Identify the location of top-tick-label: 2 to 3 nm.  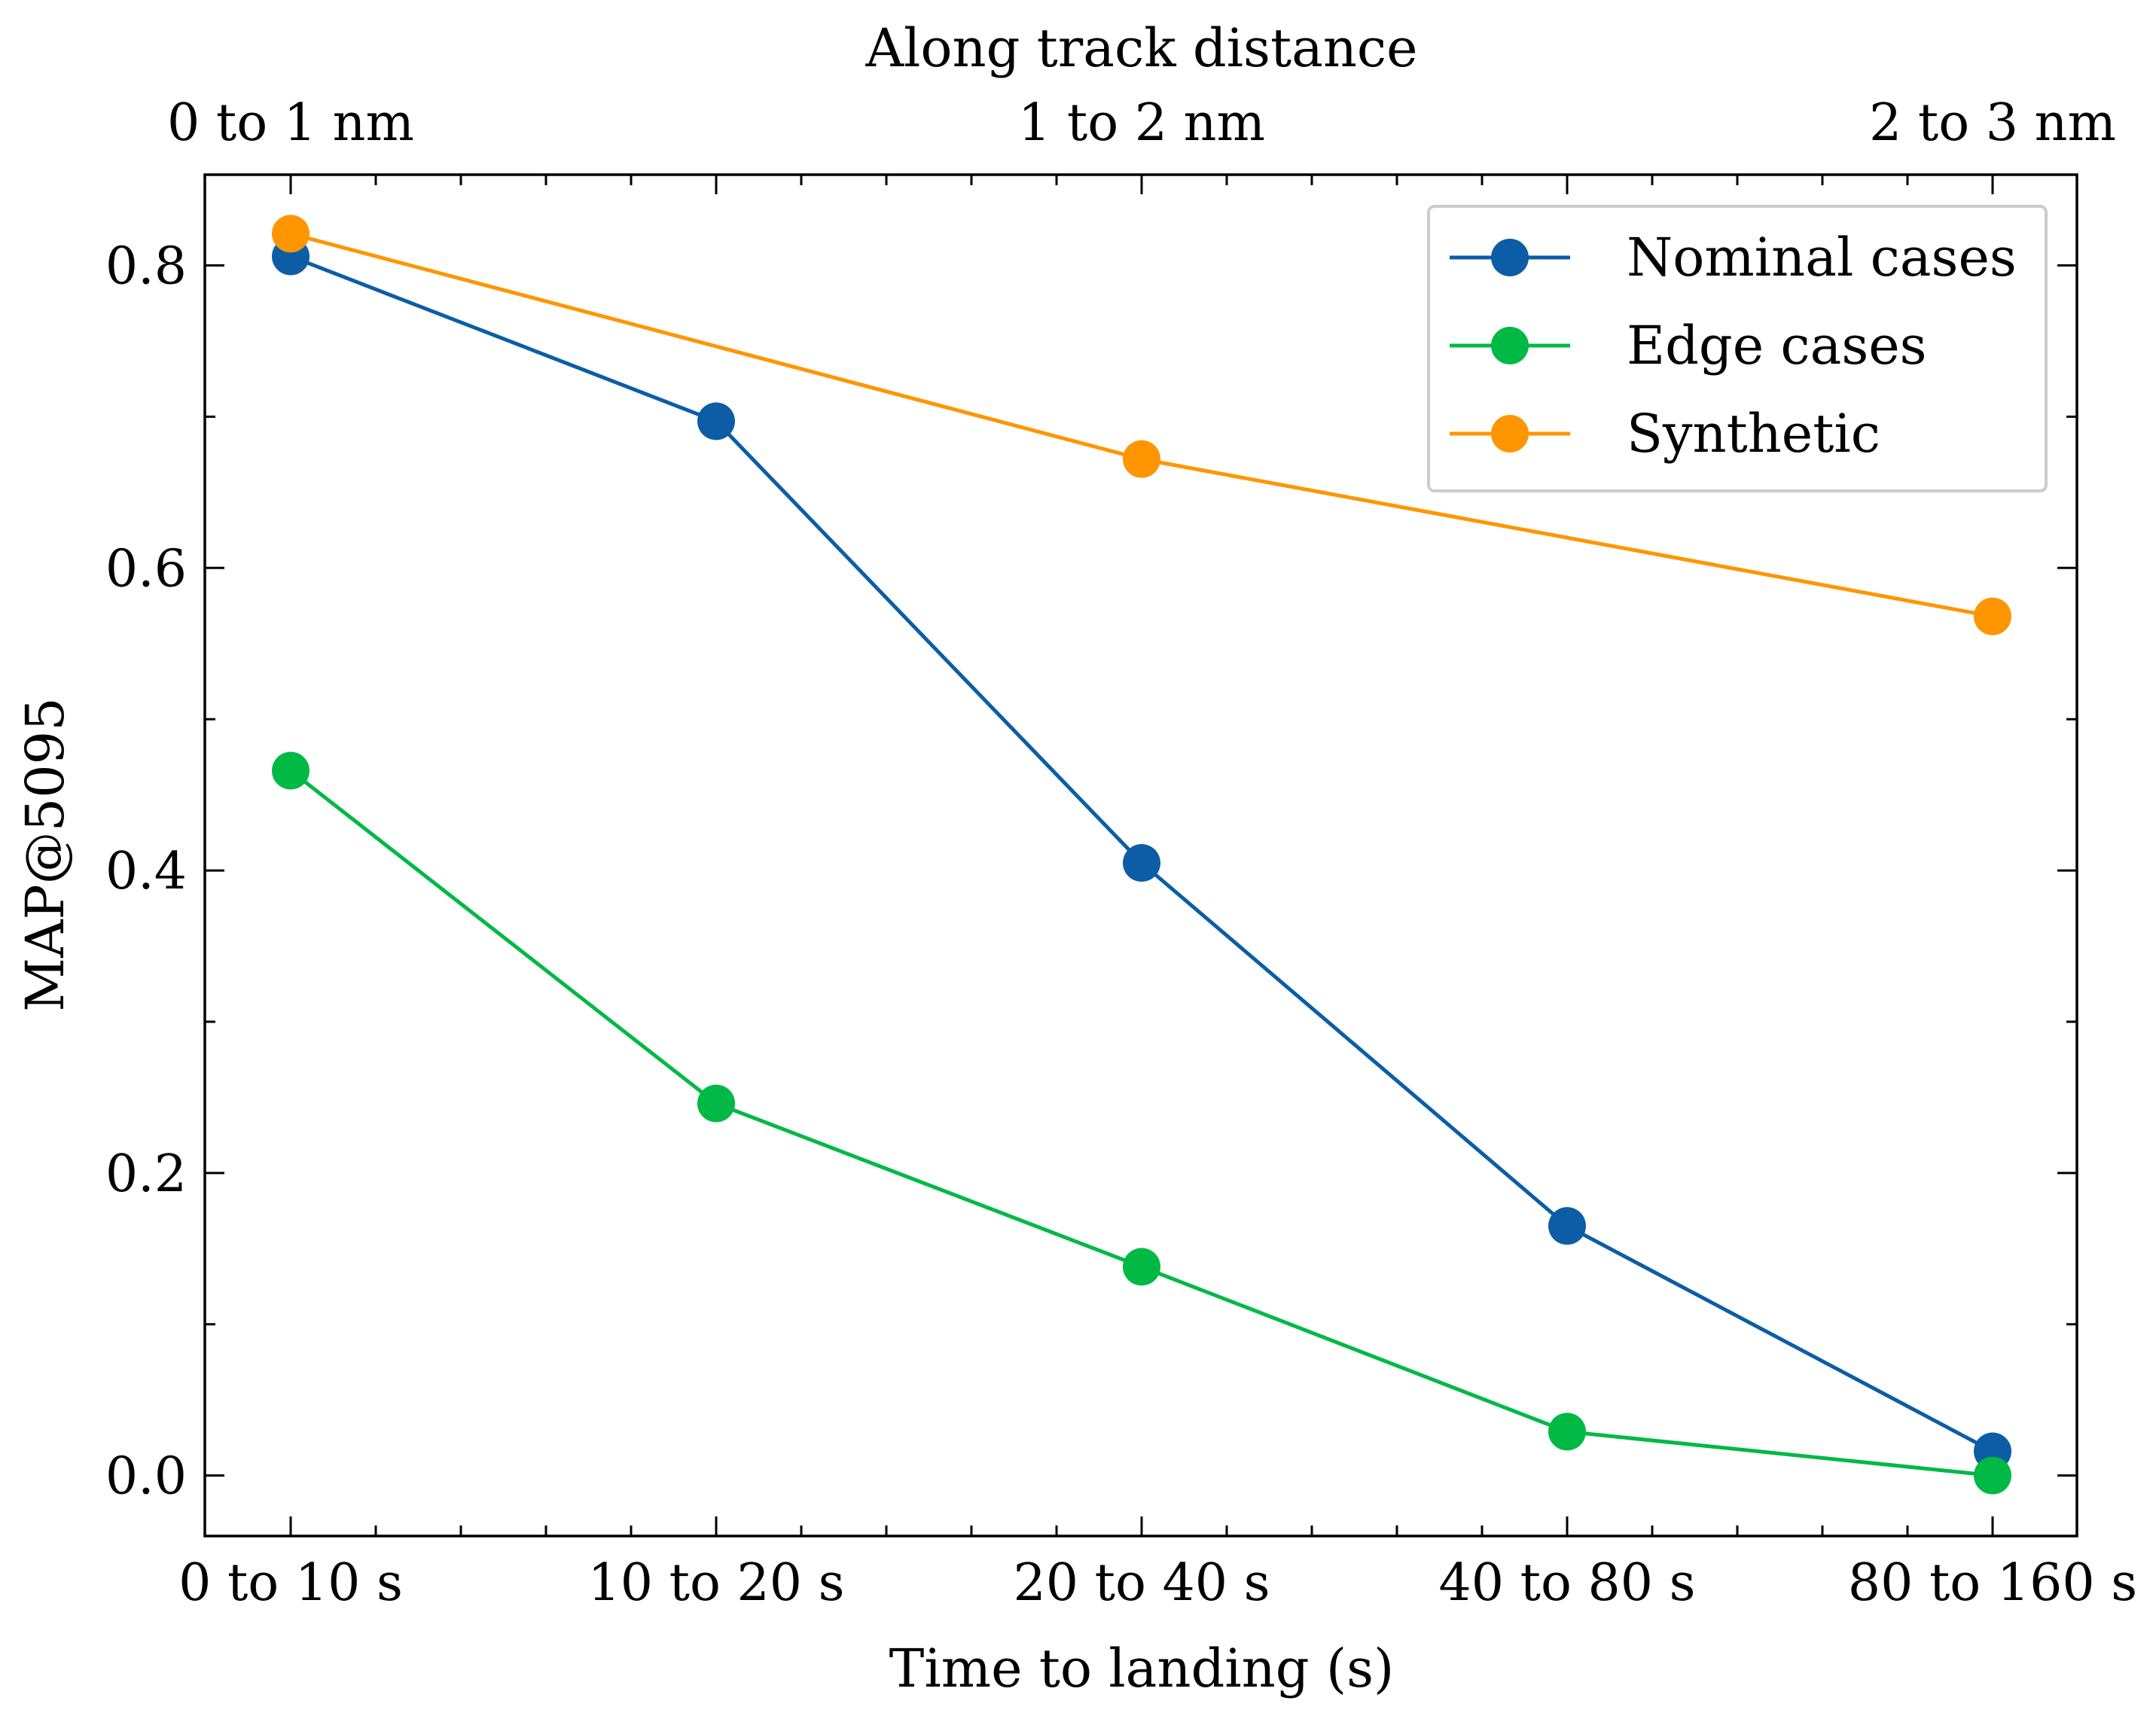
(1992, 123).